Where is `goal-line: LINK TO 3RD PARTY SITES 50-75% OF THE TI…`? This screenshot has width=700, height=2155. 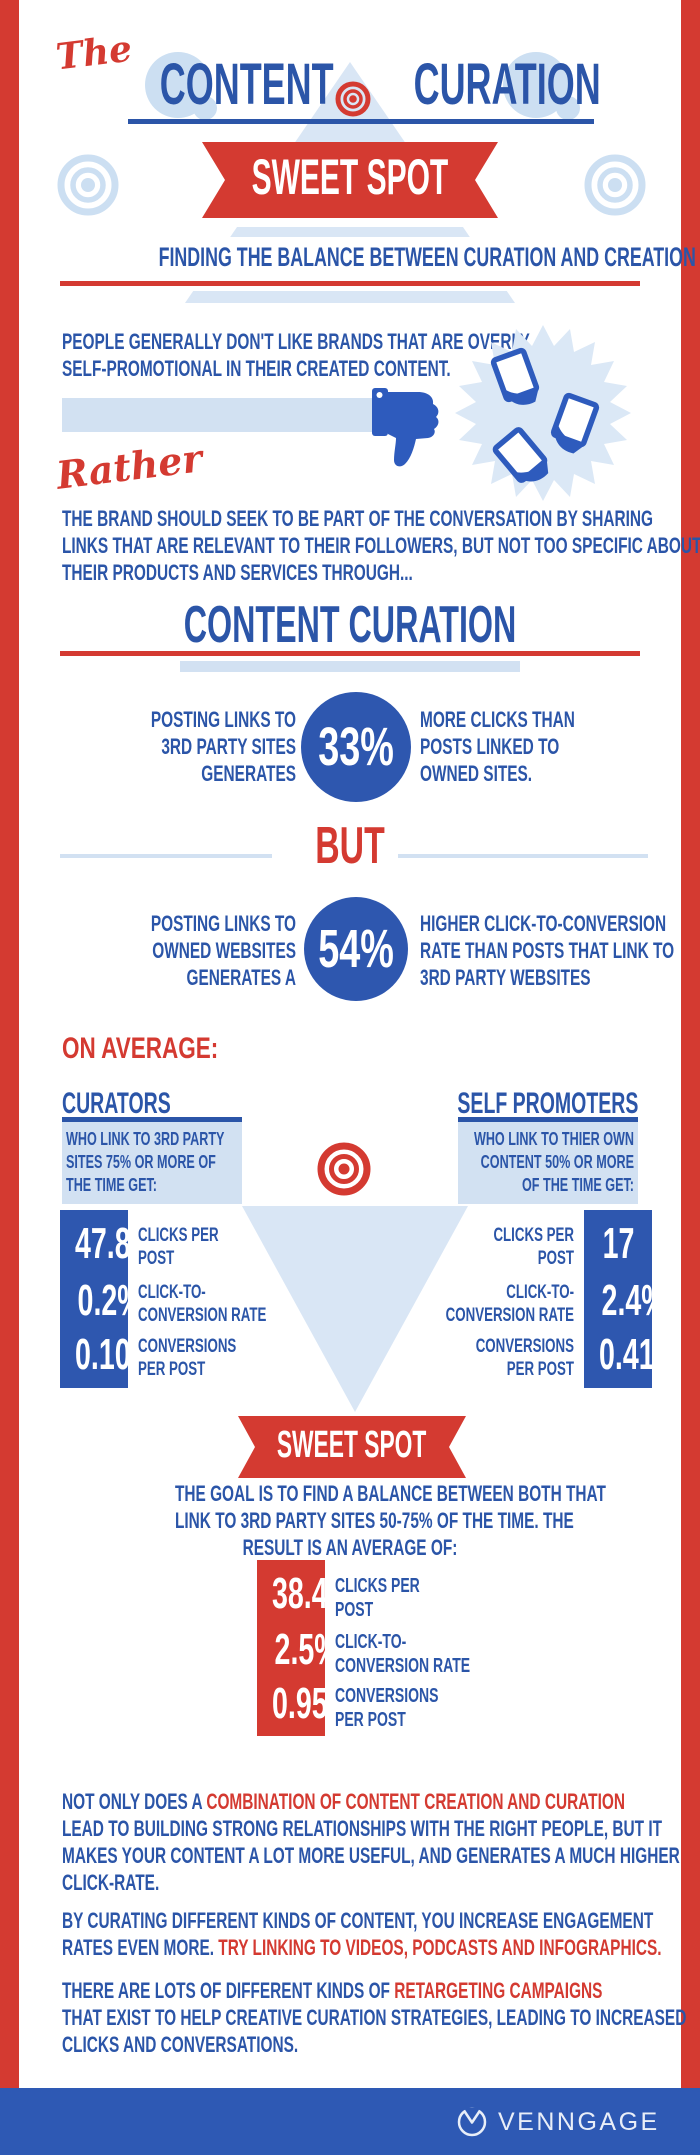
goal-line: LINK TO 3RD PARTY SITES 50-75% OF THE TI… is located at coordinates (374, 1520).